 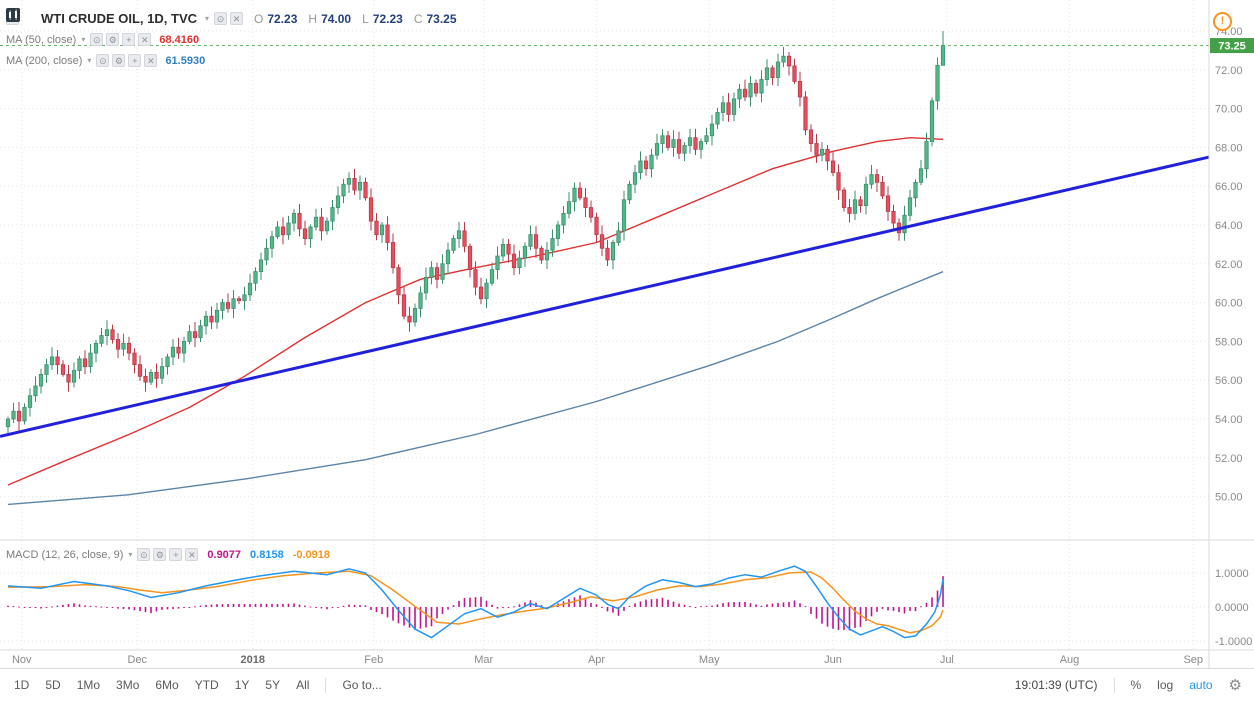 What do you see at coordinates (273, 685) in the screenshot?
I see `range-button-5y: 5Y` at bounding box center [273, 685].